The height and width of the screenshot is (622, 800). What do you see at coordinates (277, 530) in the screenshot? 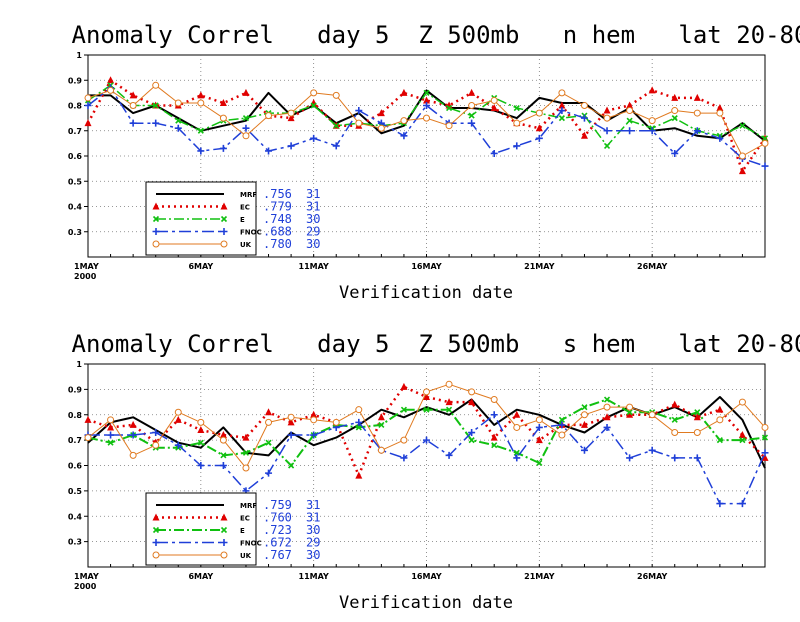
I see `sh-legend-mean-e: .723` at bounding box center [277, 530].